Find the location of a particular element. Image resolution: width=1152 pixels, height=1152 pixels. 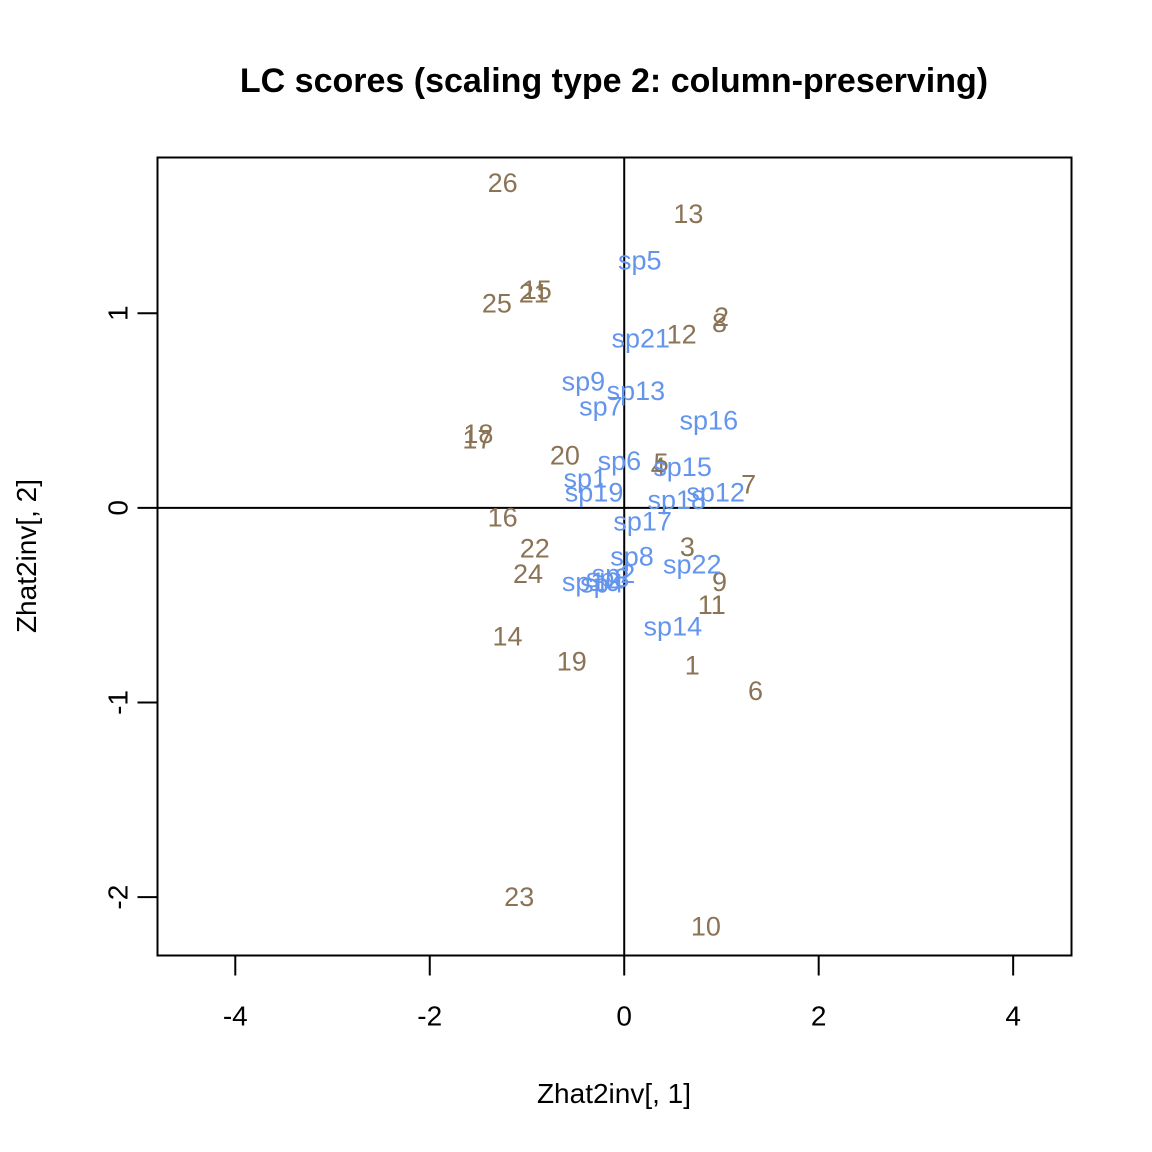

point-label: 11 is located at coordinates (712, 605).